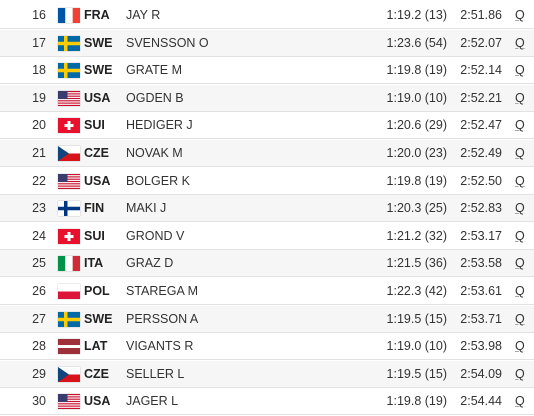  I want to click on rank: 25, so click(39, 263).